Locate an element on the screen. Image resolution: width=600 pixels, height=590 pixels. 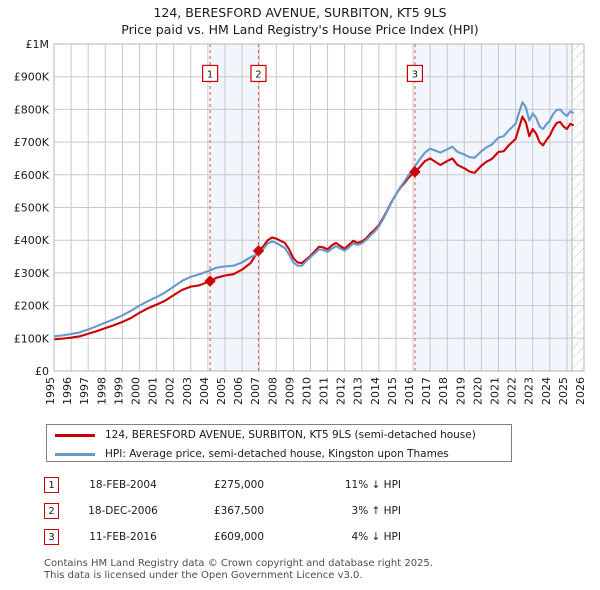
transaction-badge-2: 2 is located at coordinates (51, 511).